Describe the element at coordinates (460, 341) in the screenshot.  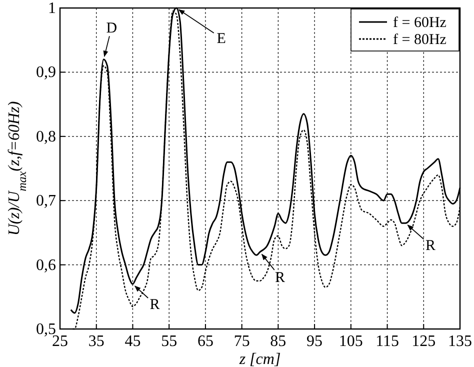
I see `x-tick-label: 135` at that location.